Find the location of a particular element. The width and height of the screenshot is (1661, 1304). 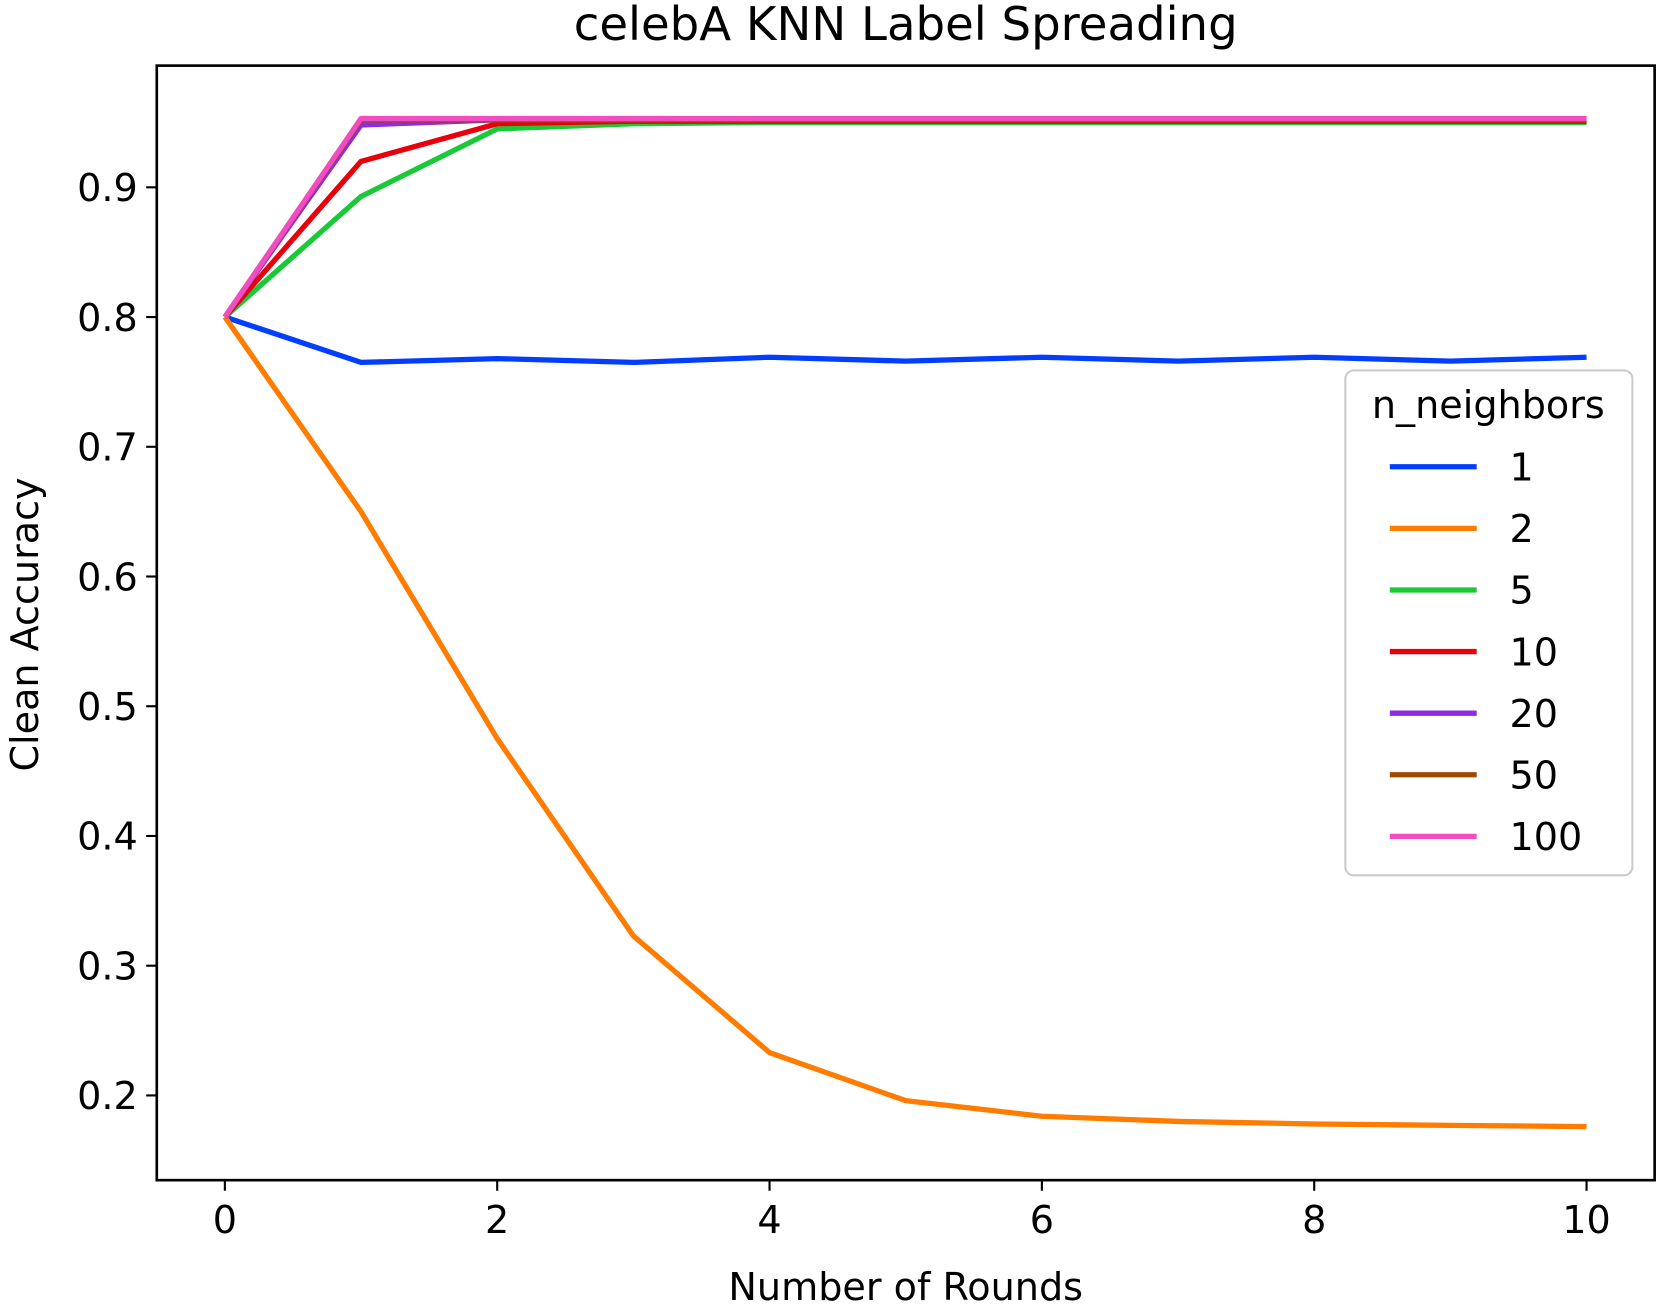

x-tick-label: 4 is located at coordinates (769, 1220).